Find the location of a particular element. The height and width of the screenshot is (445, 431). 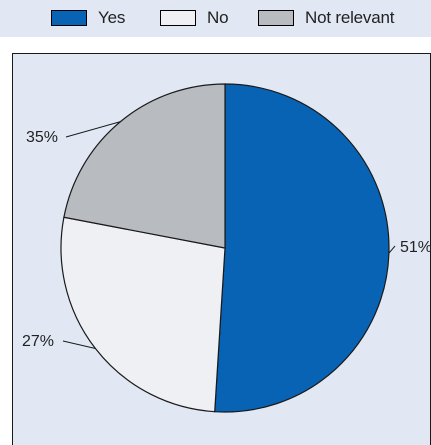

legend-label-not-relevant: Not relevant is located at coordinates (350, 17).